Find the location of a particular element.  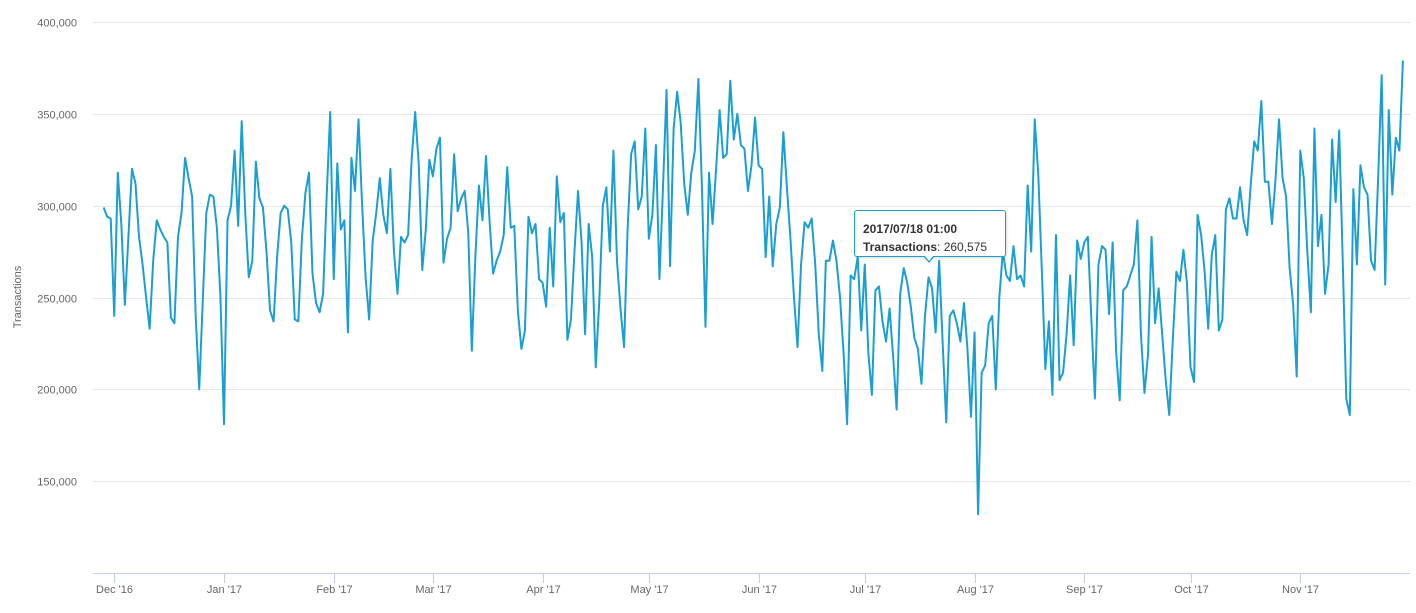

y-tick-label-250000: 250,000 is located at coordinates (57, 300).